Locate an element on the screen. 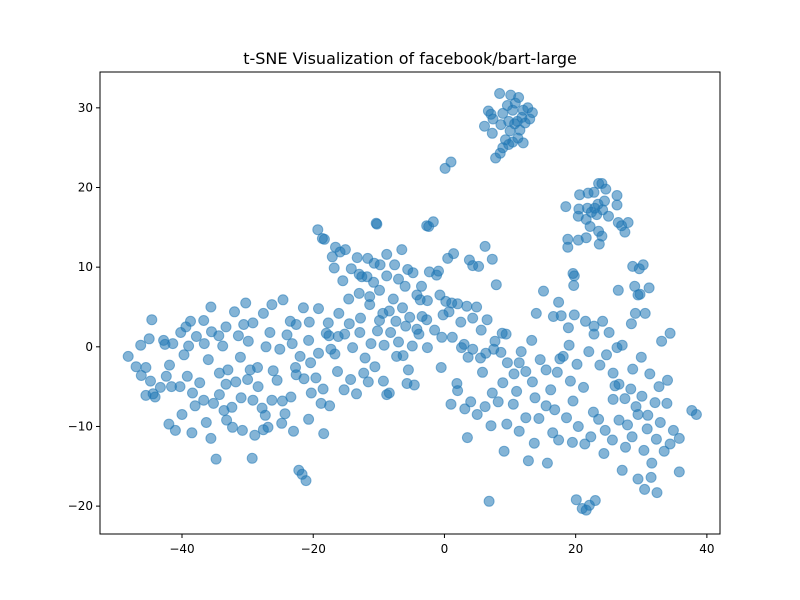  y-tick-label: −20 is located at coordinates (80, 506).